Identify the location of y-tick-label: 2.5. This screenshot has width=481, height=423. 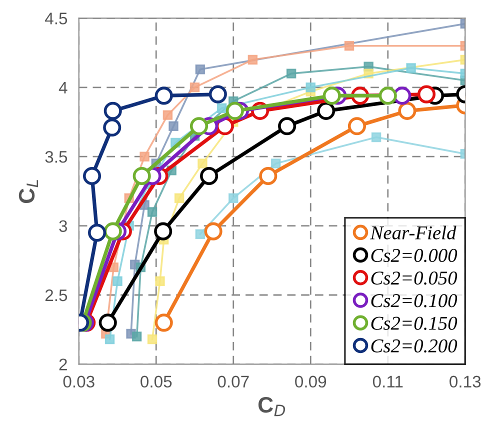
(56, 295).